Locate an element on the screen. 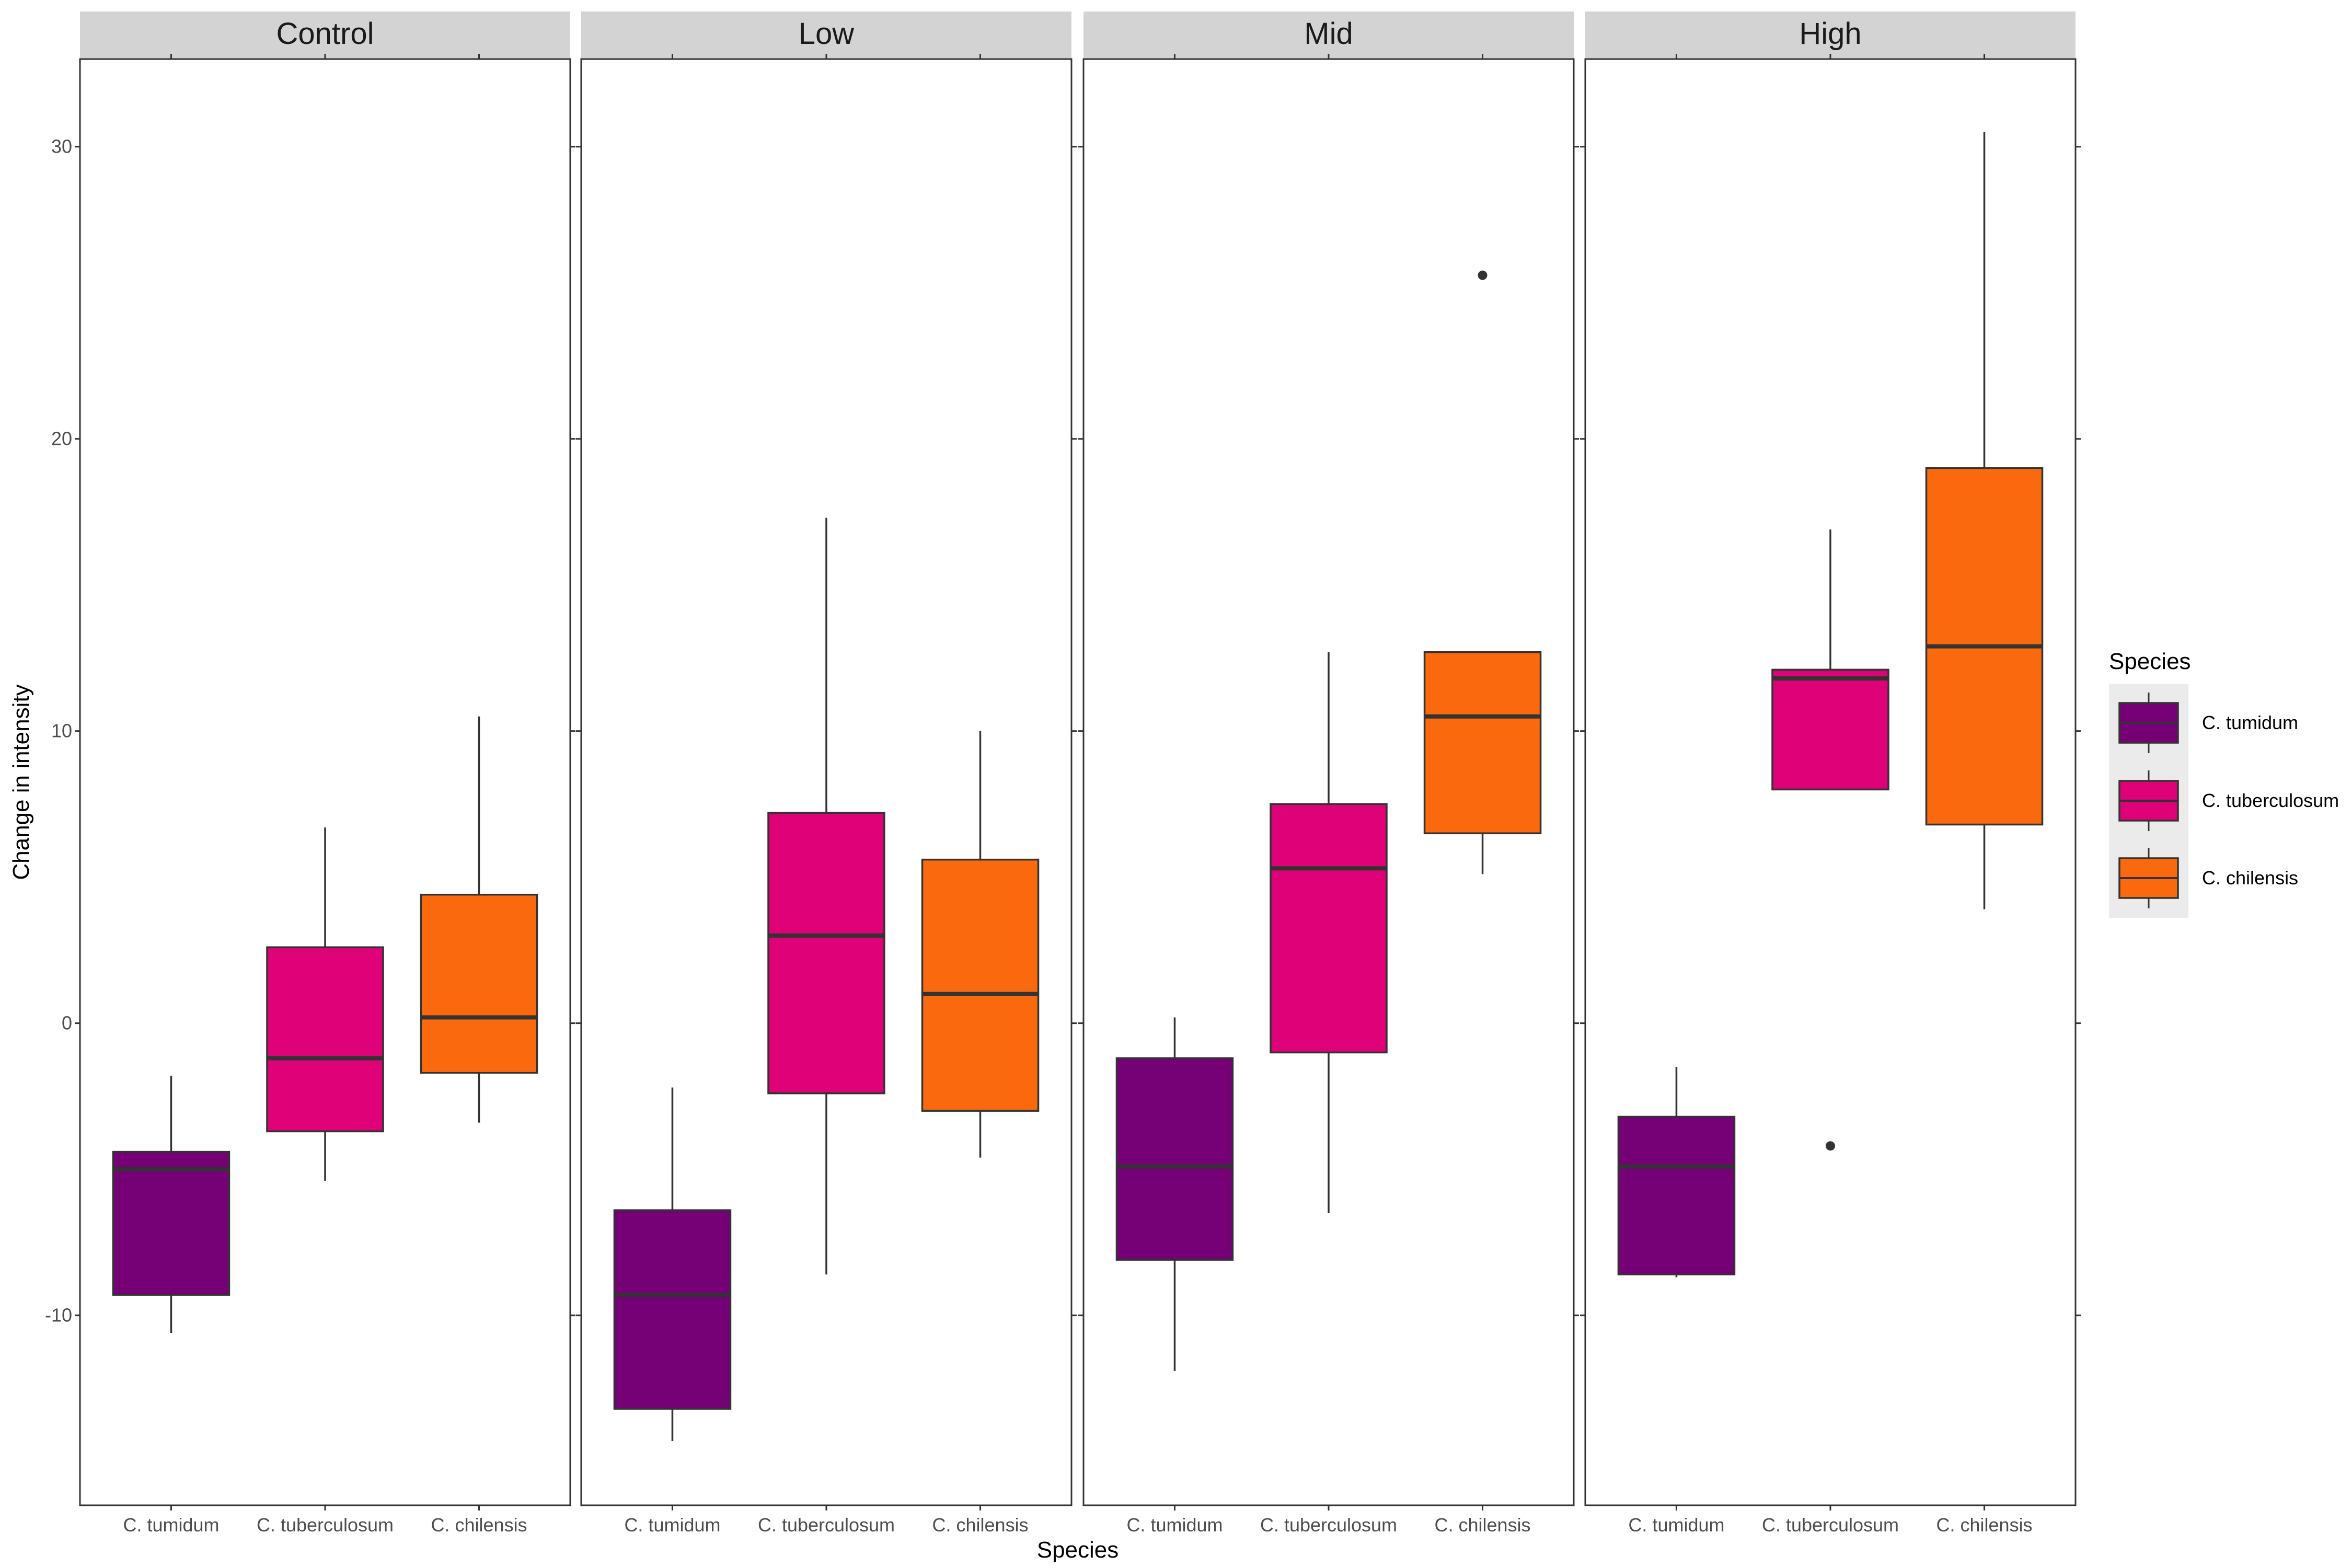 The width and height of the screenshot is (2352, 1568). legend-entry-c-chilensis: C. chilensis is located at coordinates (2208, 878).